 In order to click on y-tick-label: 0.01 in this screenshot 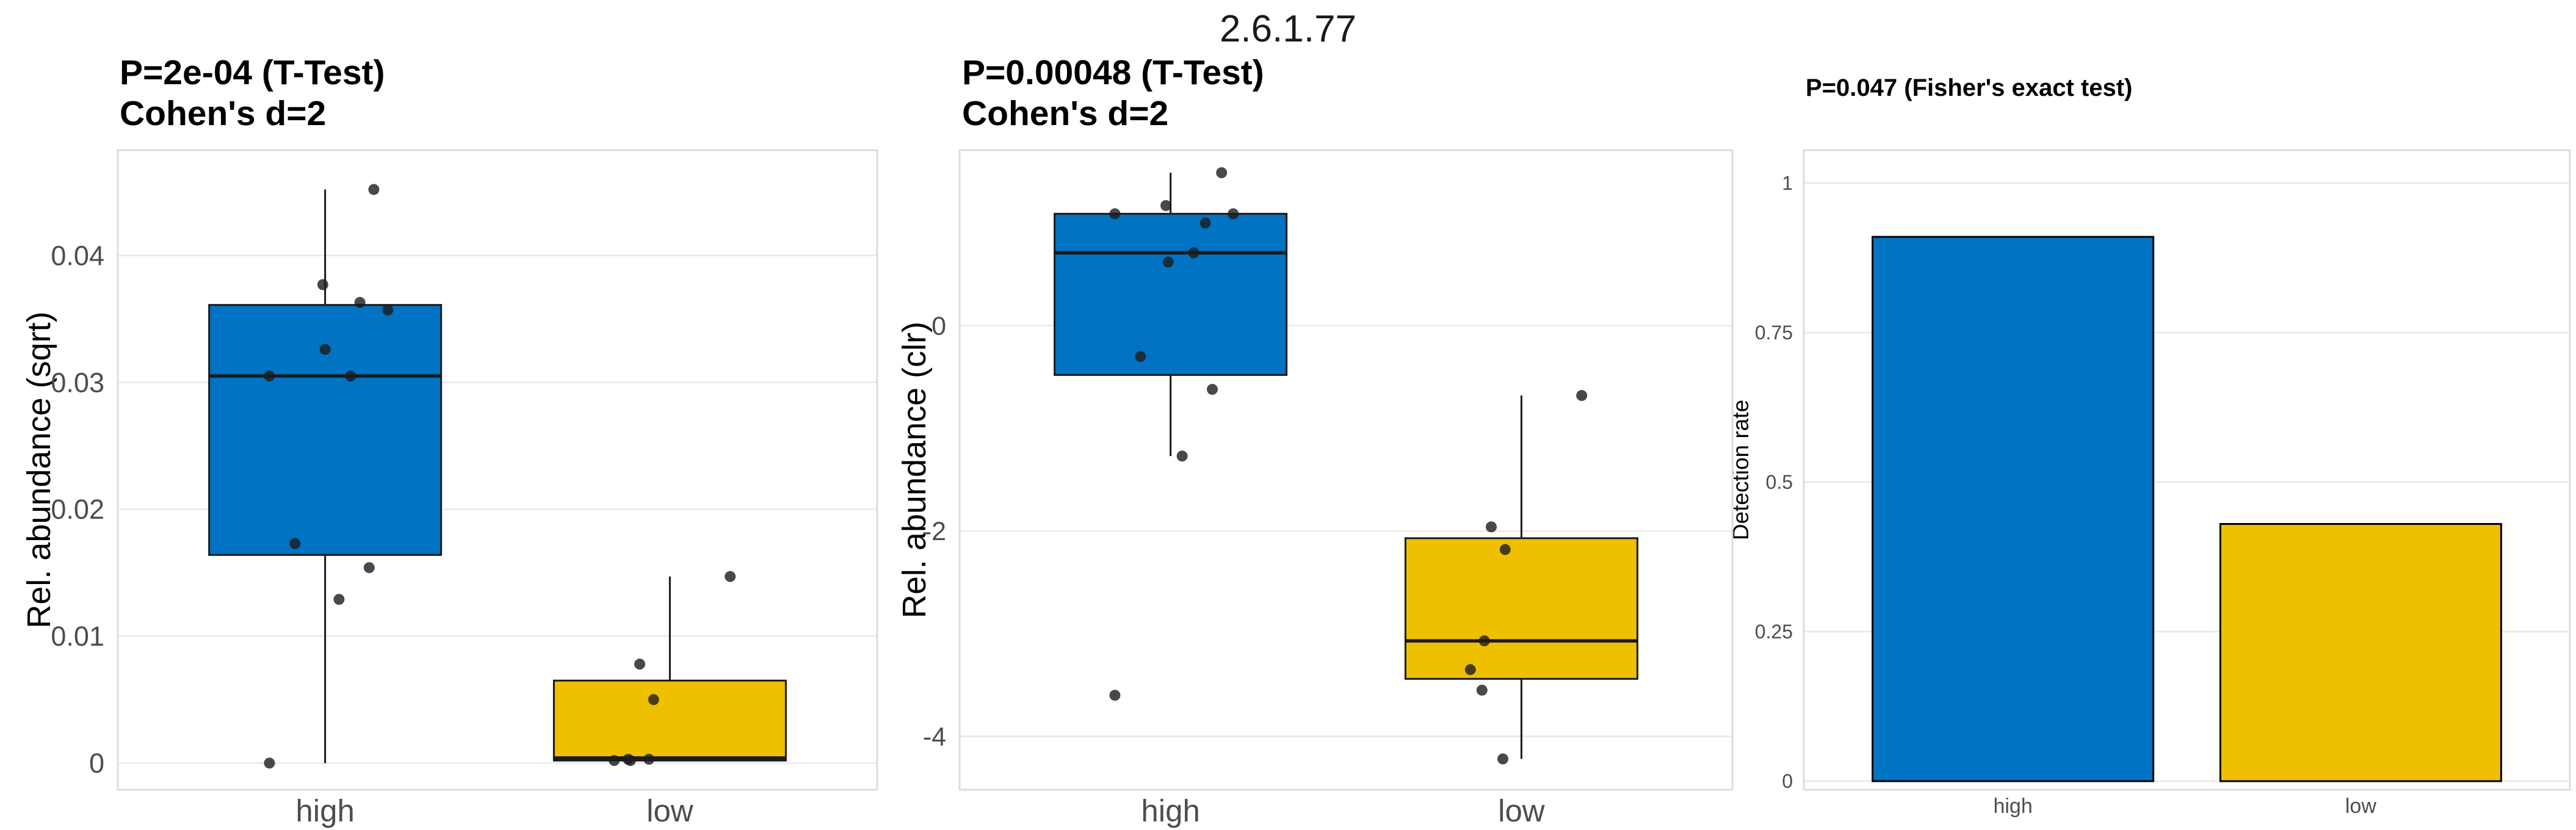, I will do `click(77, 636)`.